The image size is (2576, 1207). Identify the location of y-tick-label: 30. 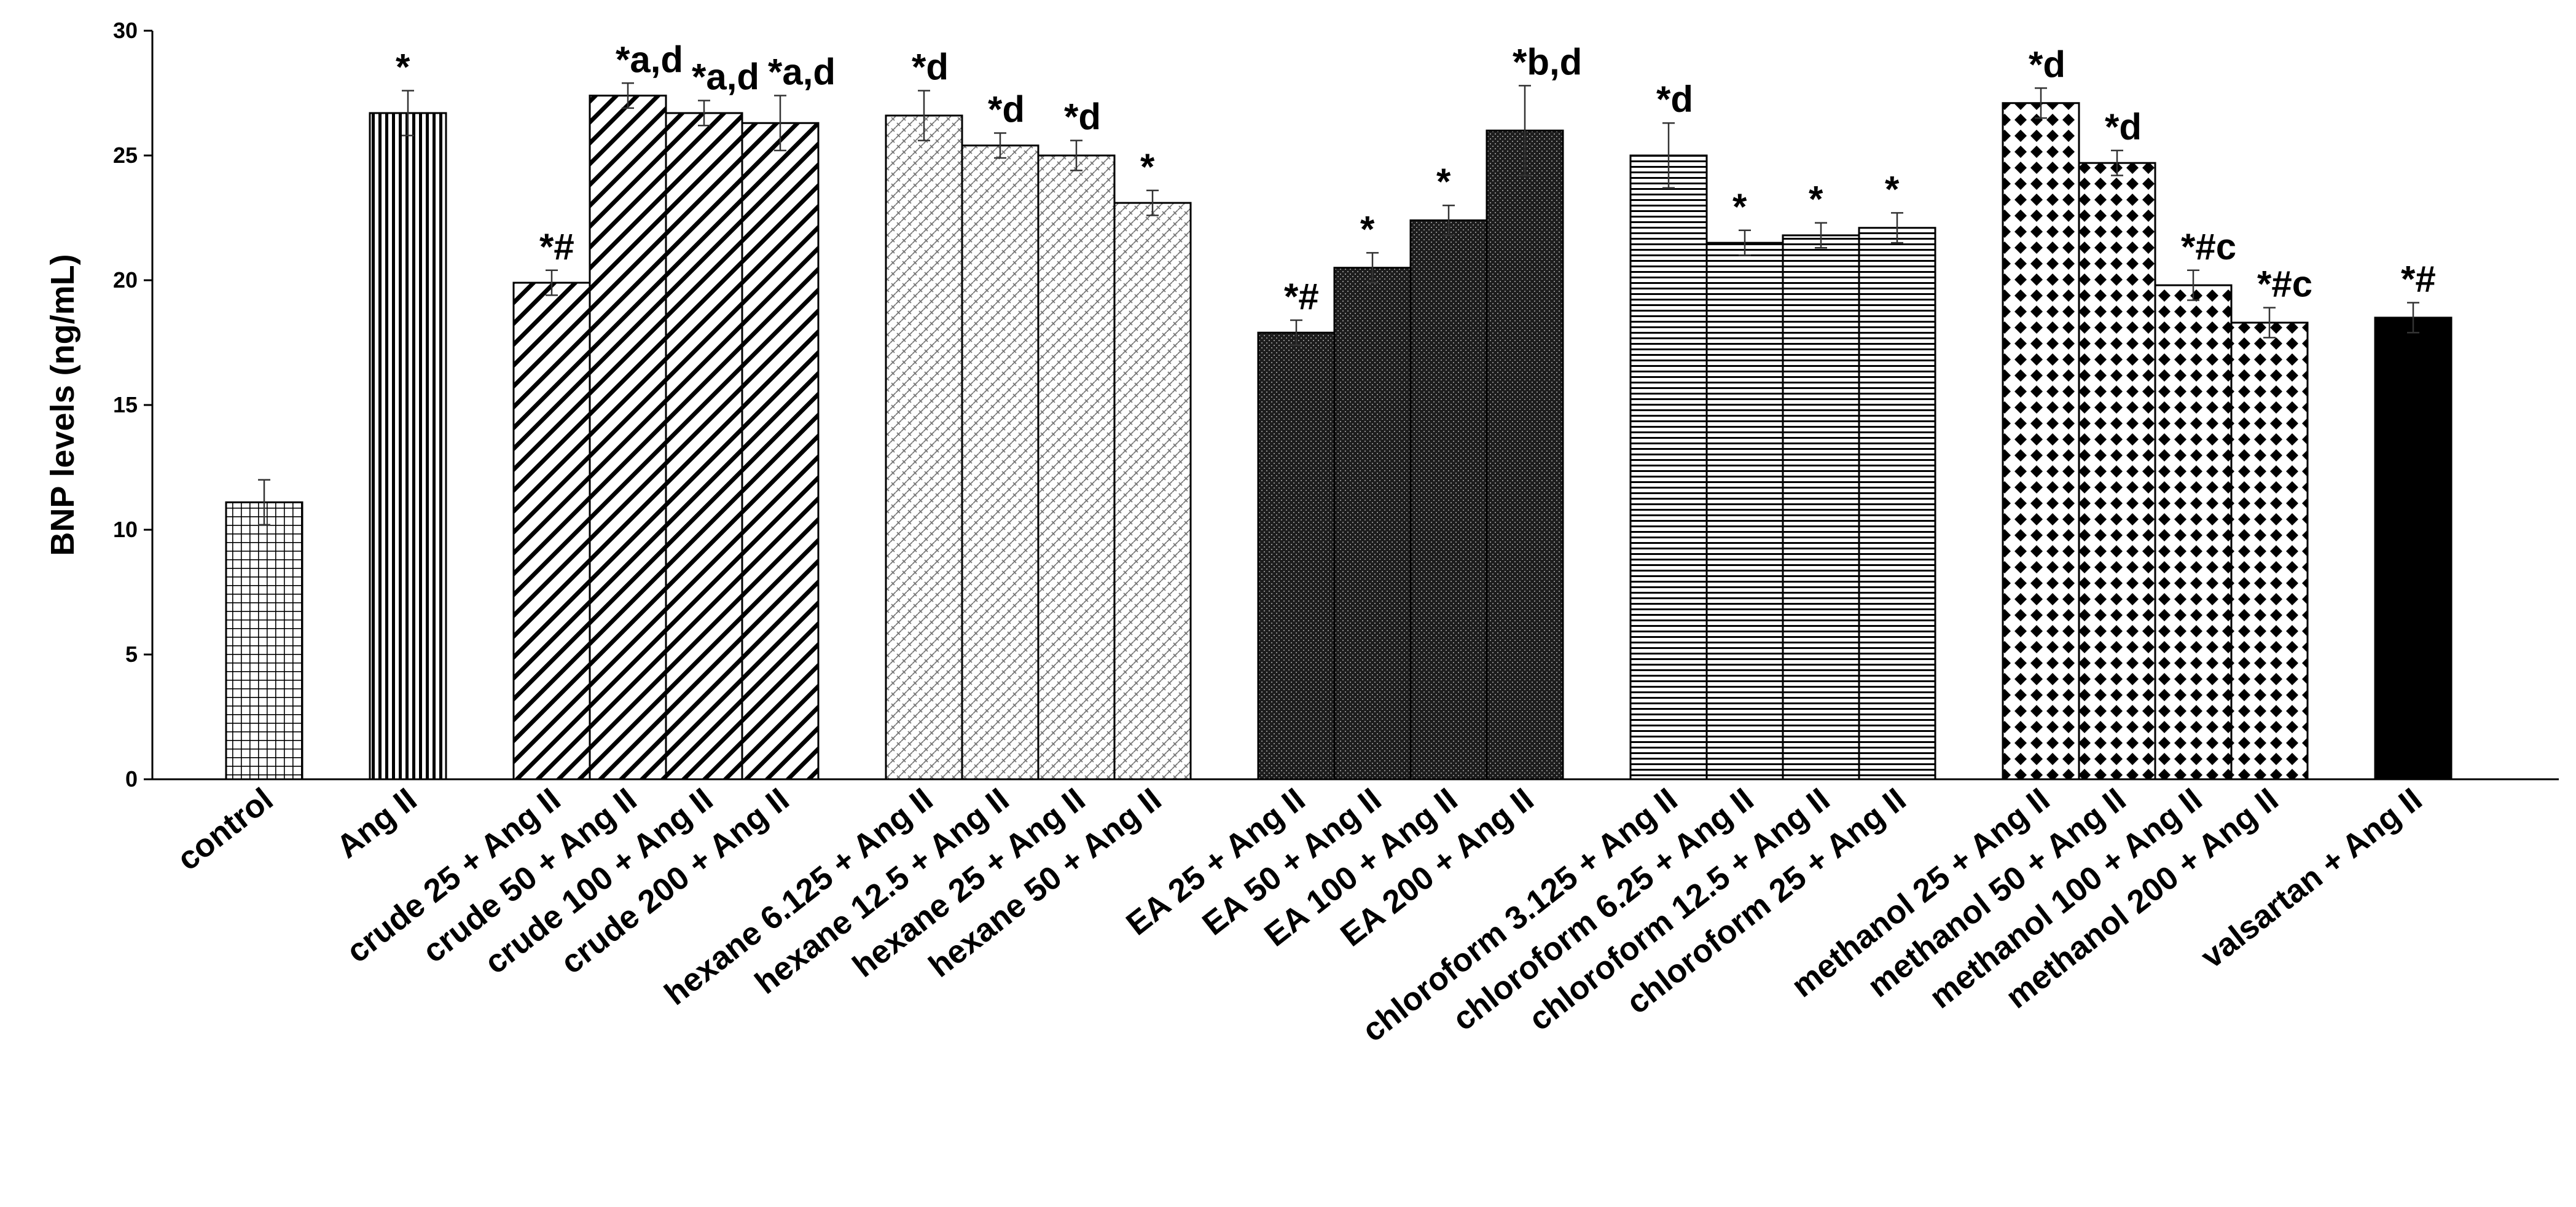
(125, 31).